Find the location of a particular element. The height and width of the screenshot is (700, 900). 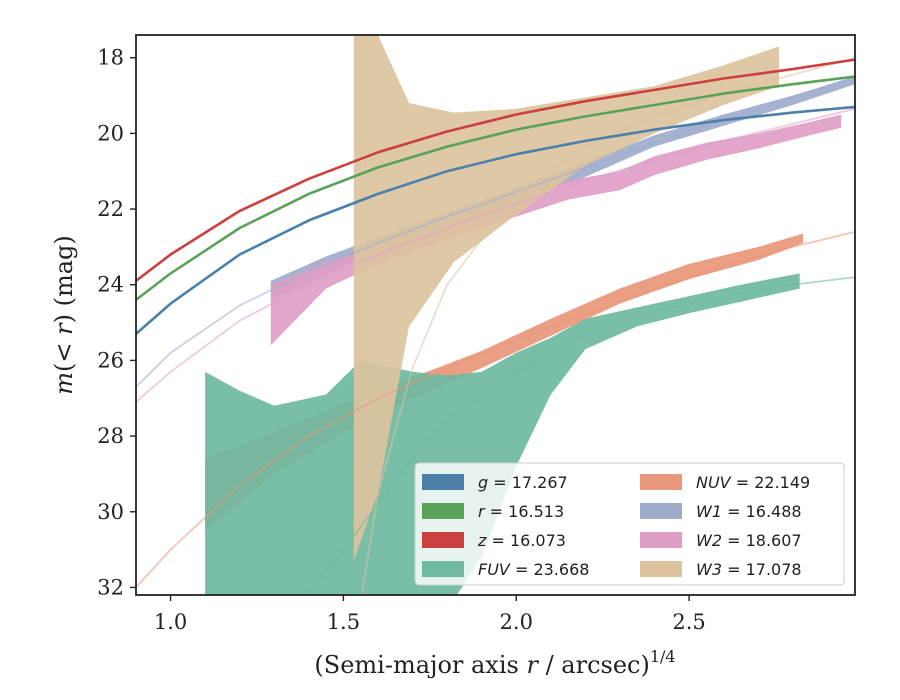

x-tick-label: 1.5 is located at coordinates (343, 622).